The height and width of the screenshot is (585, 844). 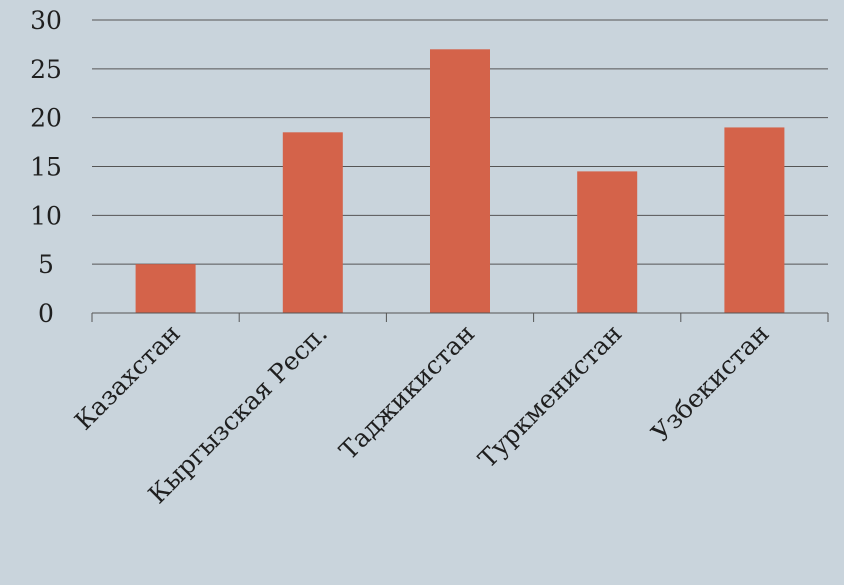 What do you see at coordinates (460, 317) in the screenshot?
I see `axes` at bounding box center [460, 317].